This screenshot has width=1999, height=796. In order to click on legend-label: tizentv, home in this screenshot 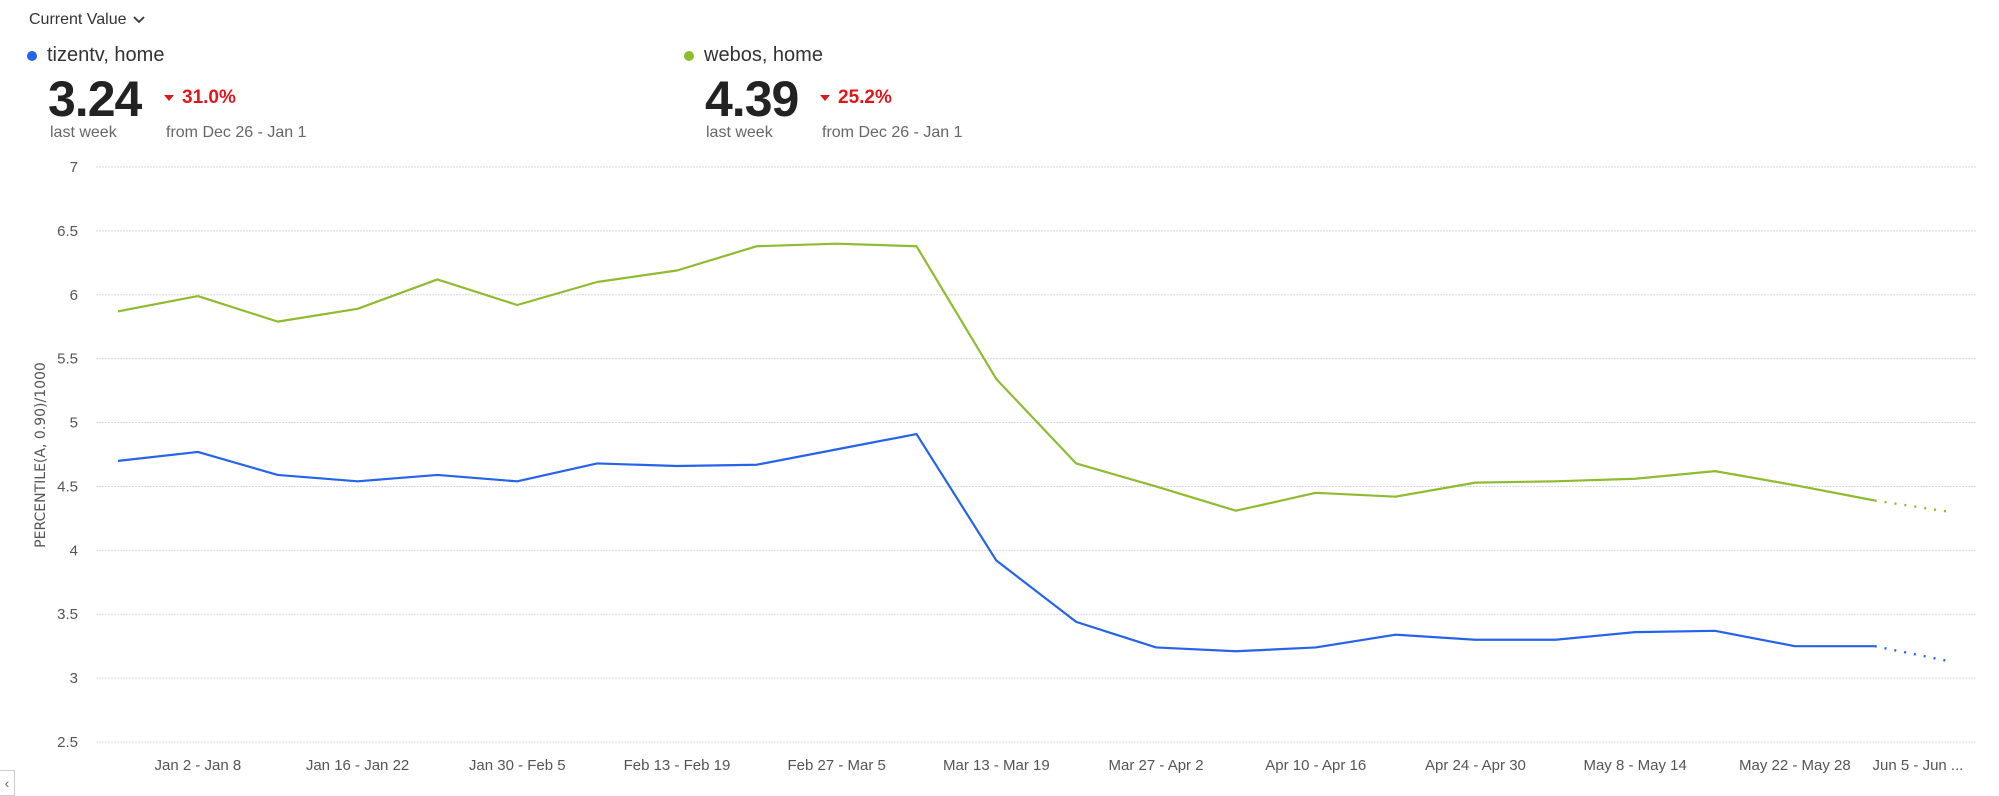, I will do `click(106, 55)`.